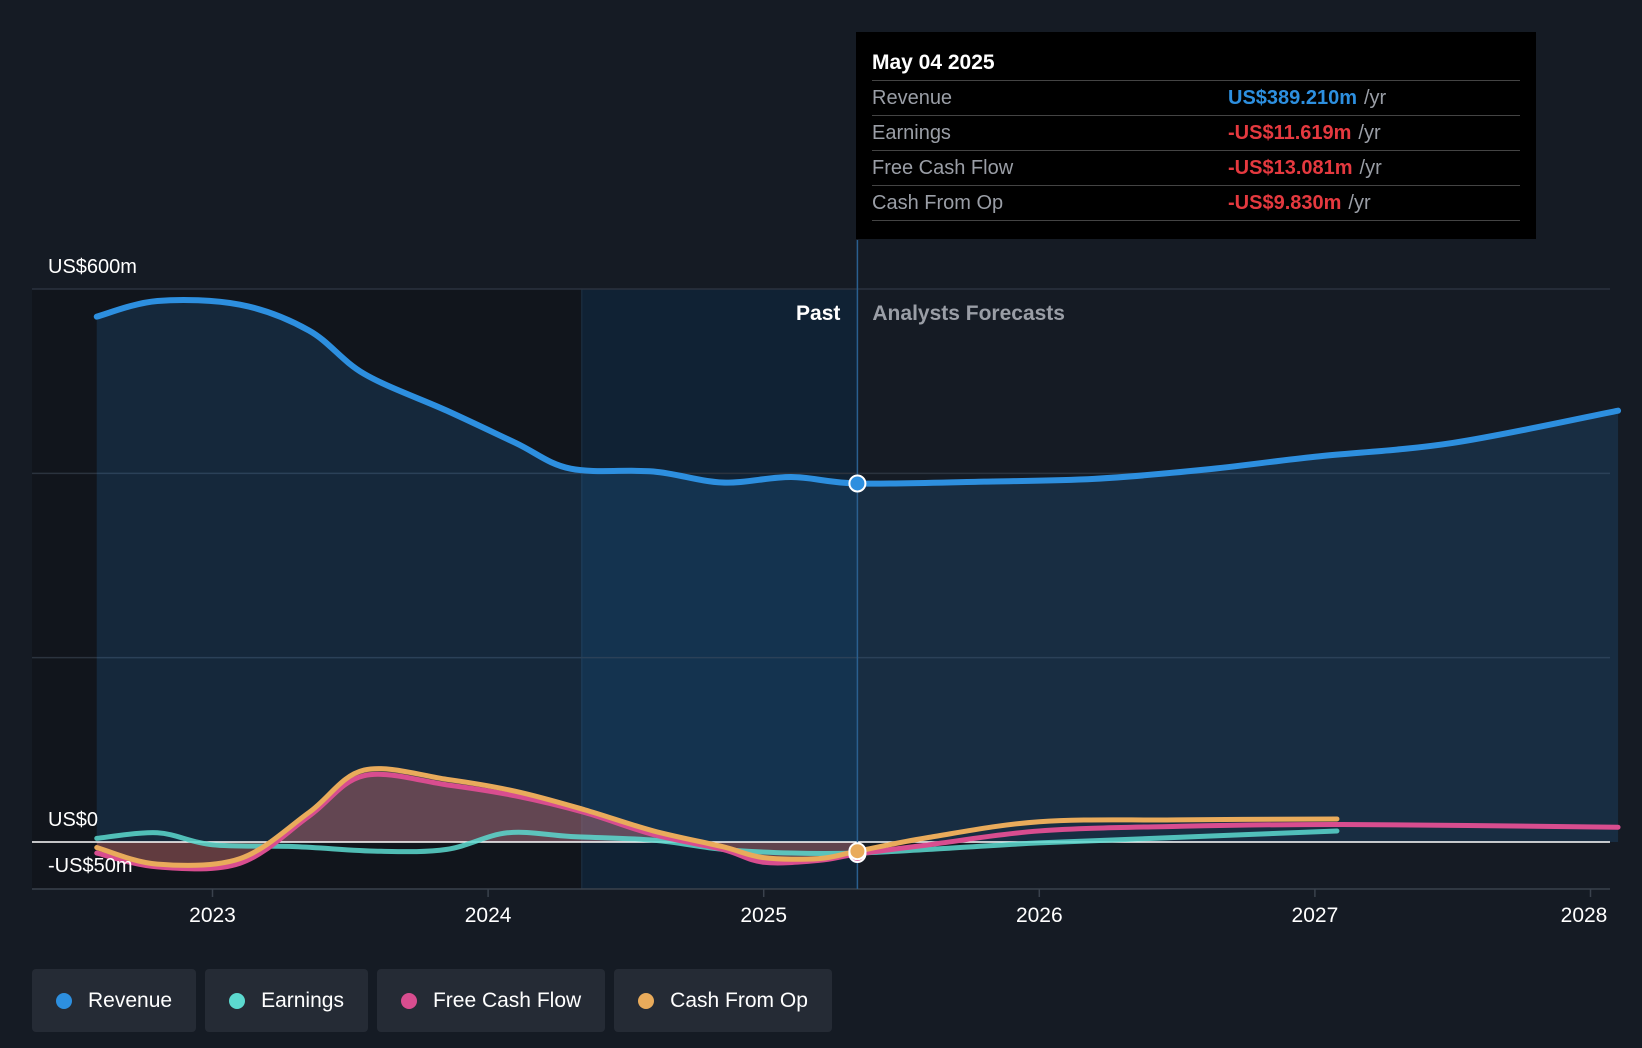 The image size is (1642, 1048). What do you see at coordinates (64, 1000) in the screenshot?
I see `revenue-dot-icon` at bounding box center [64, 1000].